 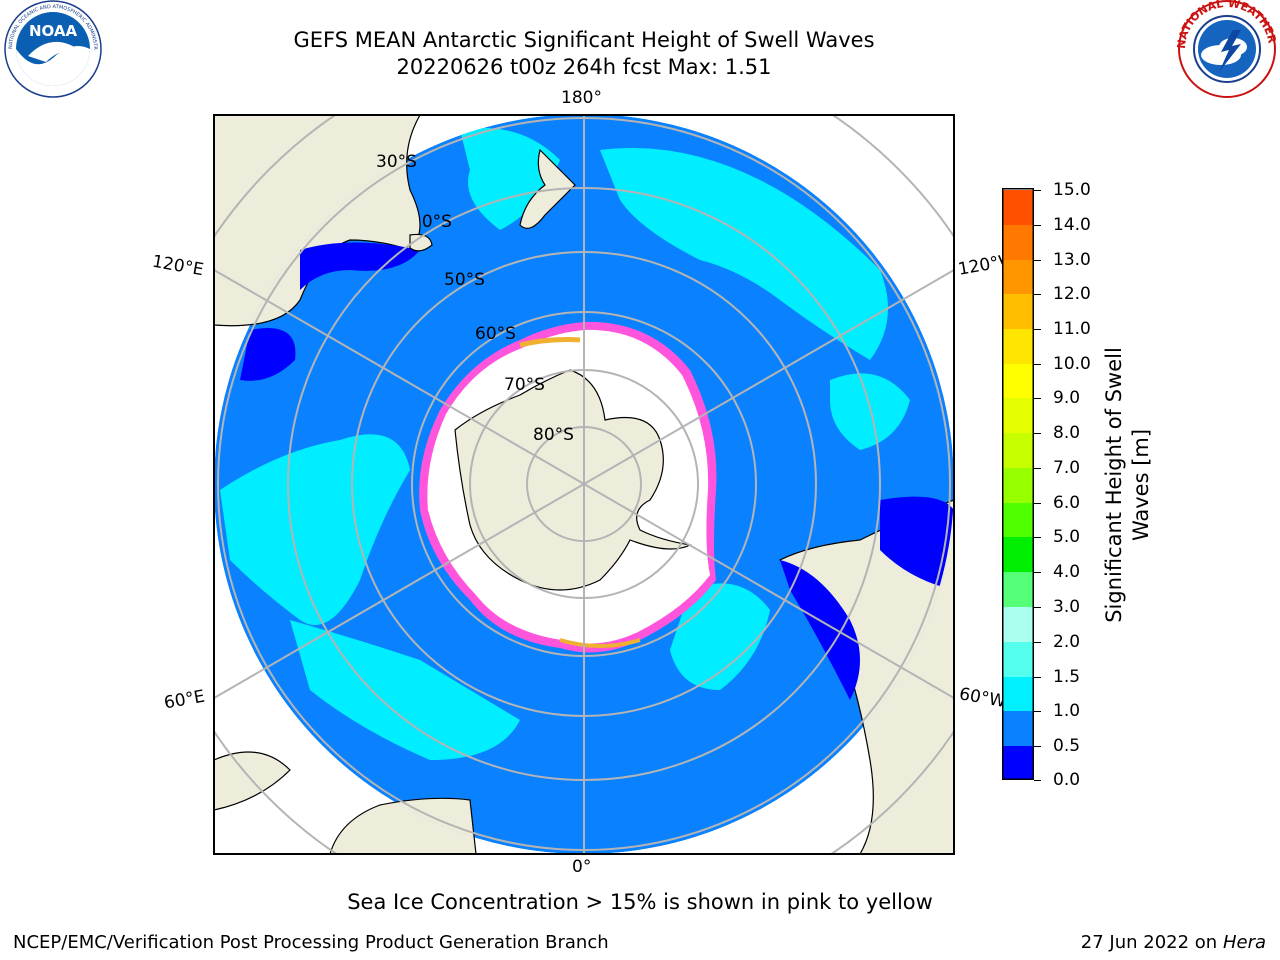 What do you see at coordinates (396, 162) in the screenshot?
I see `lat-label-30s: 30°S` at bounding box center [396, 162].